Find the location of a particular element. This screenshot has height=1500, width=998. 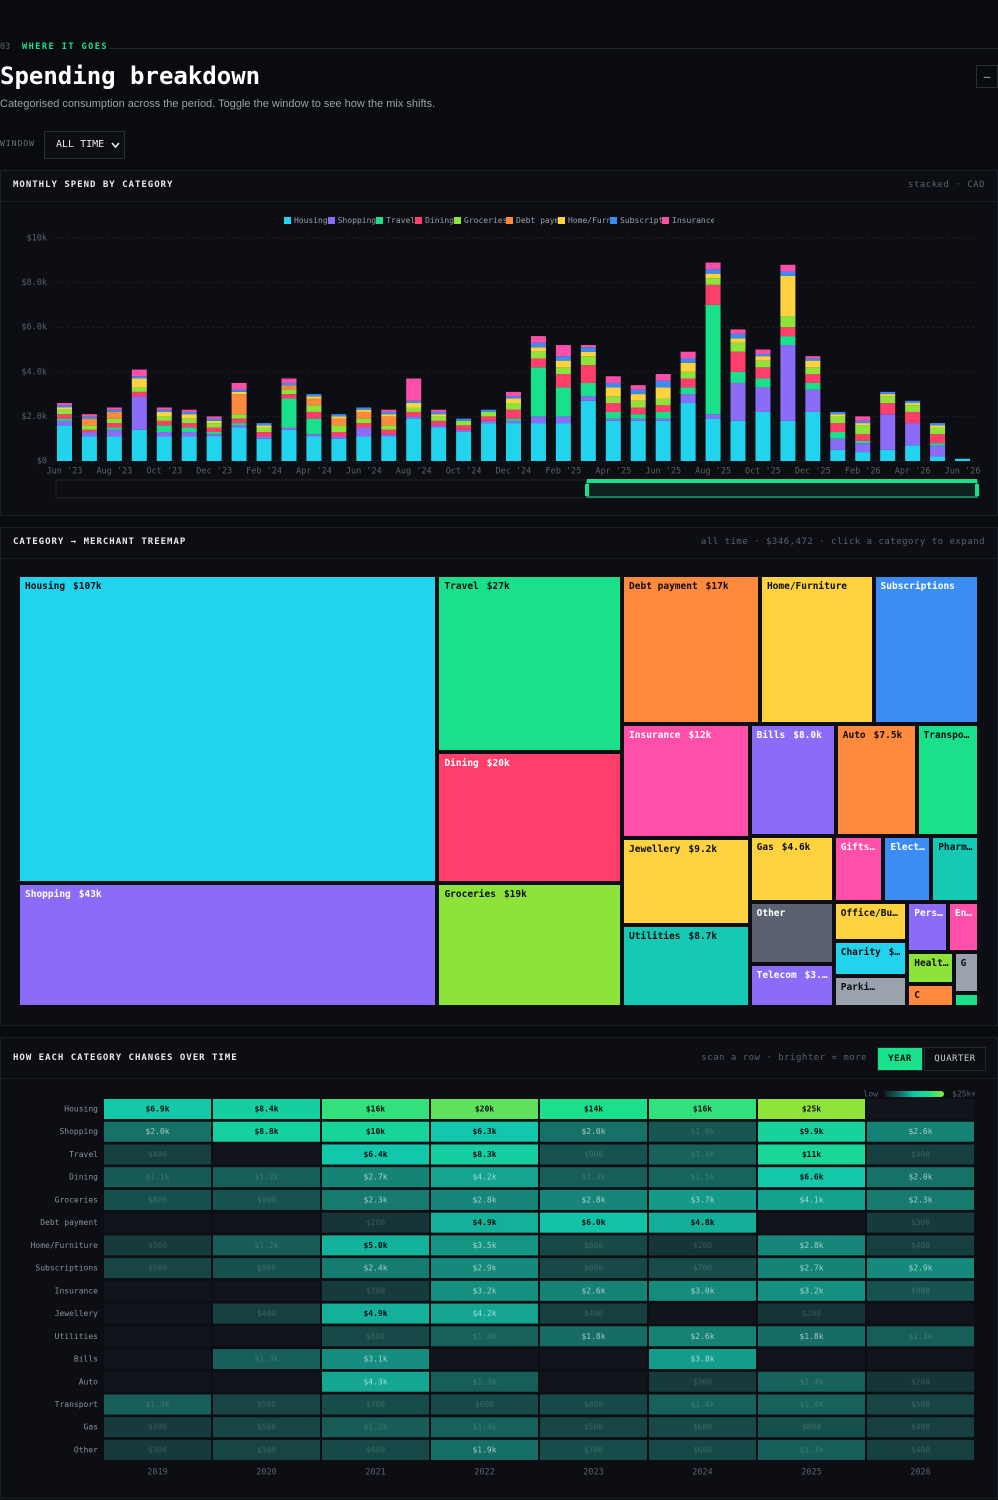

cell-value: $2.1k is located at coordinates (895, 953).